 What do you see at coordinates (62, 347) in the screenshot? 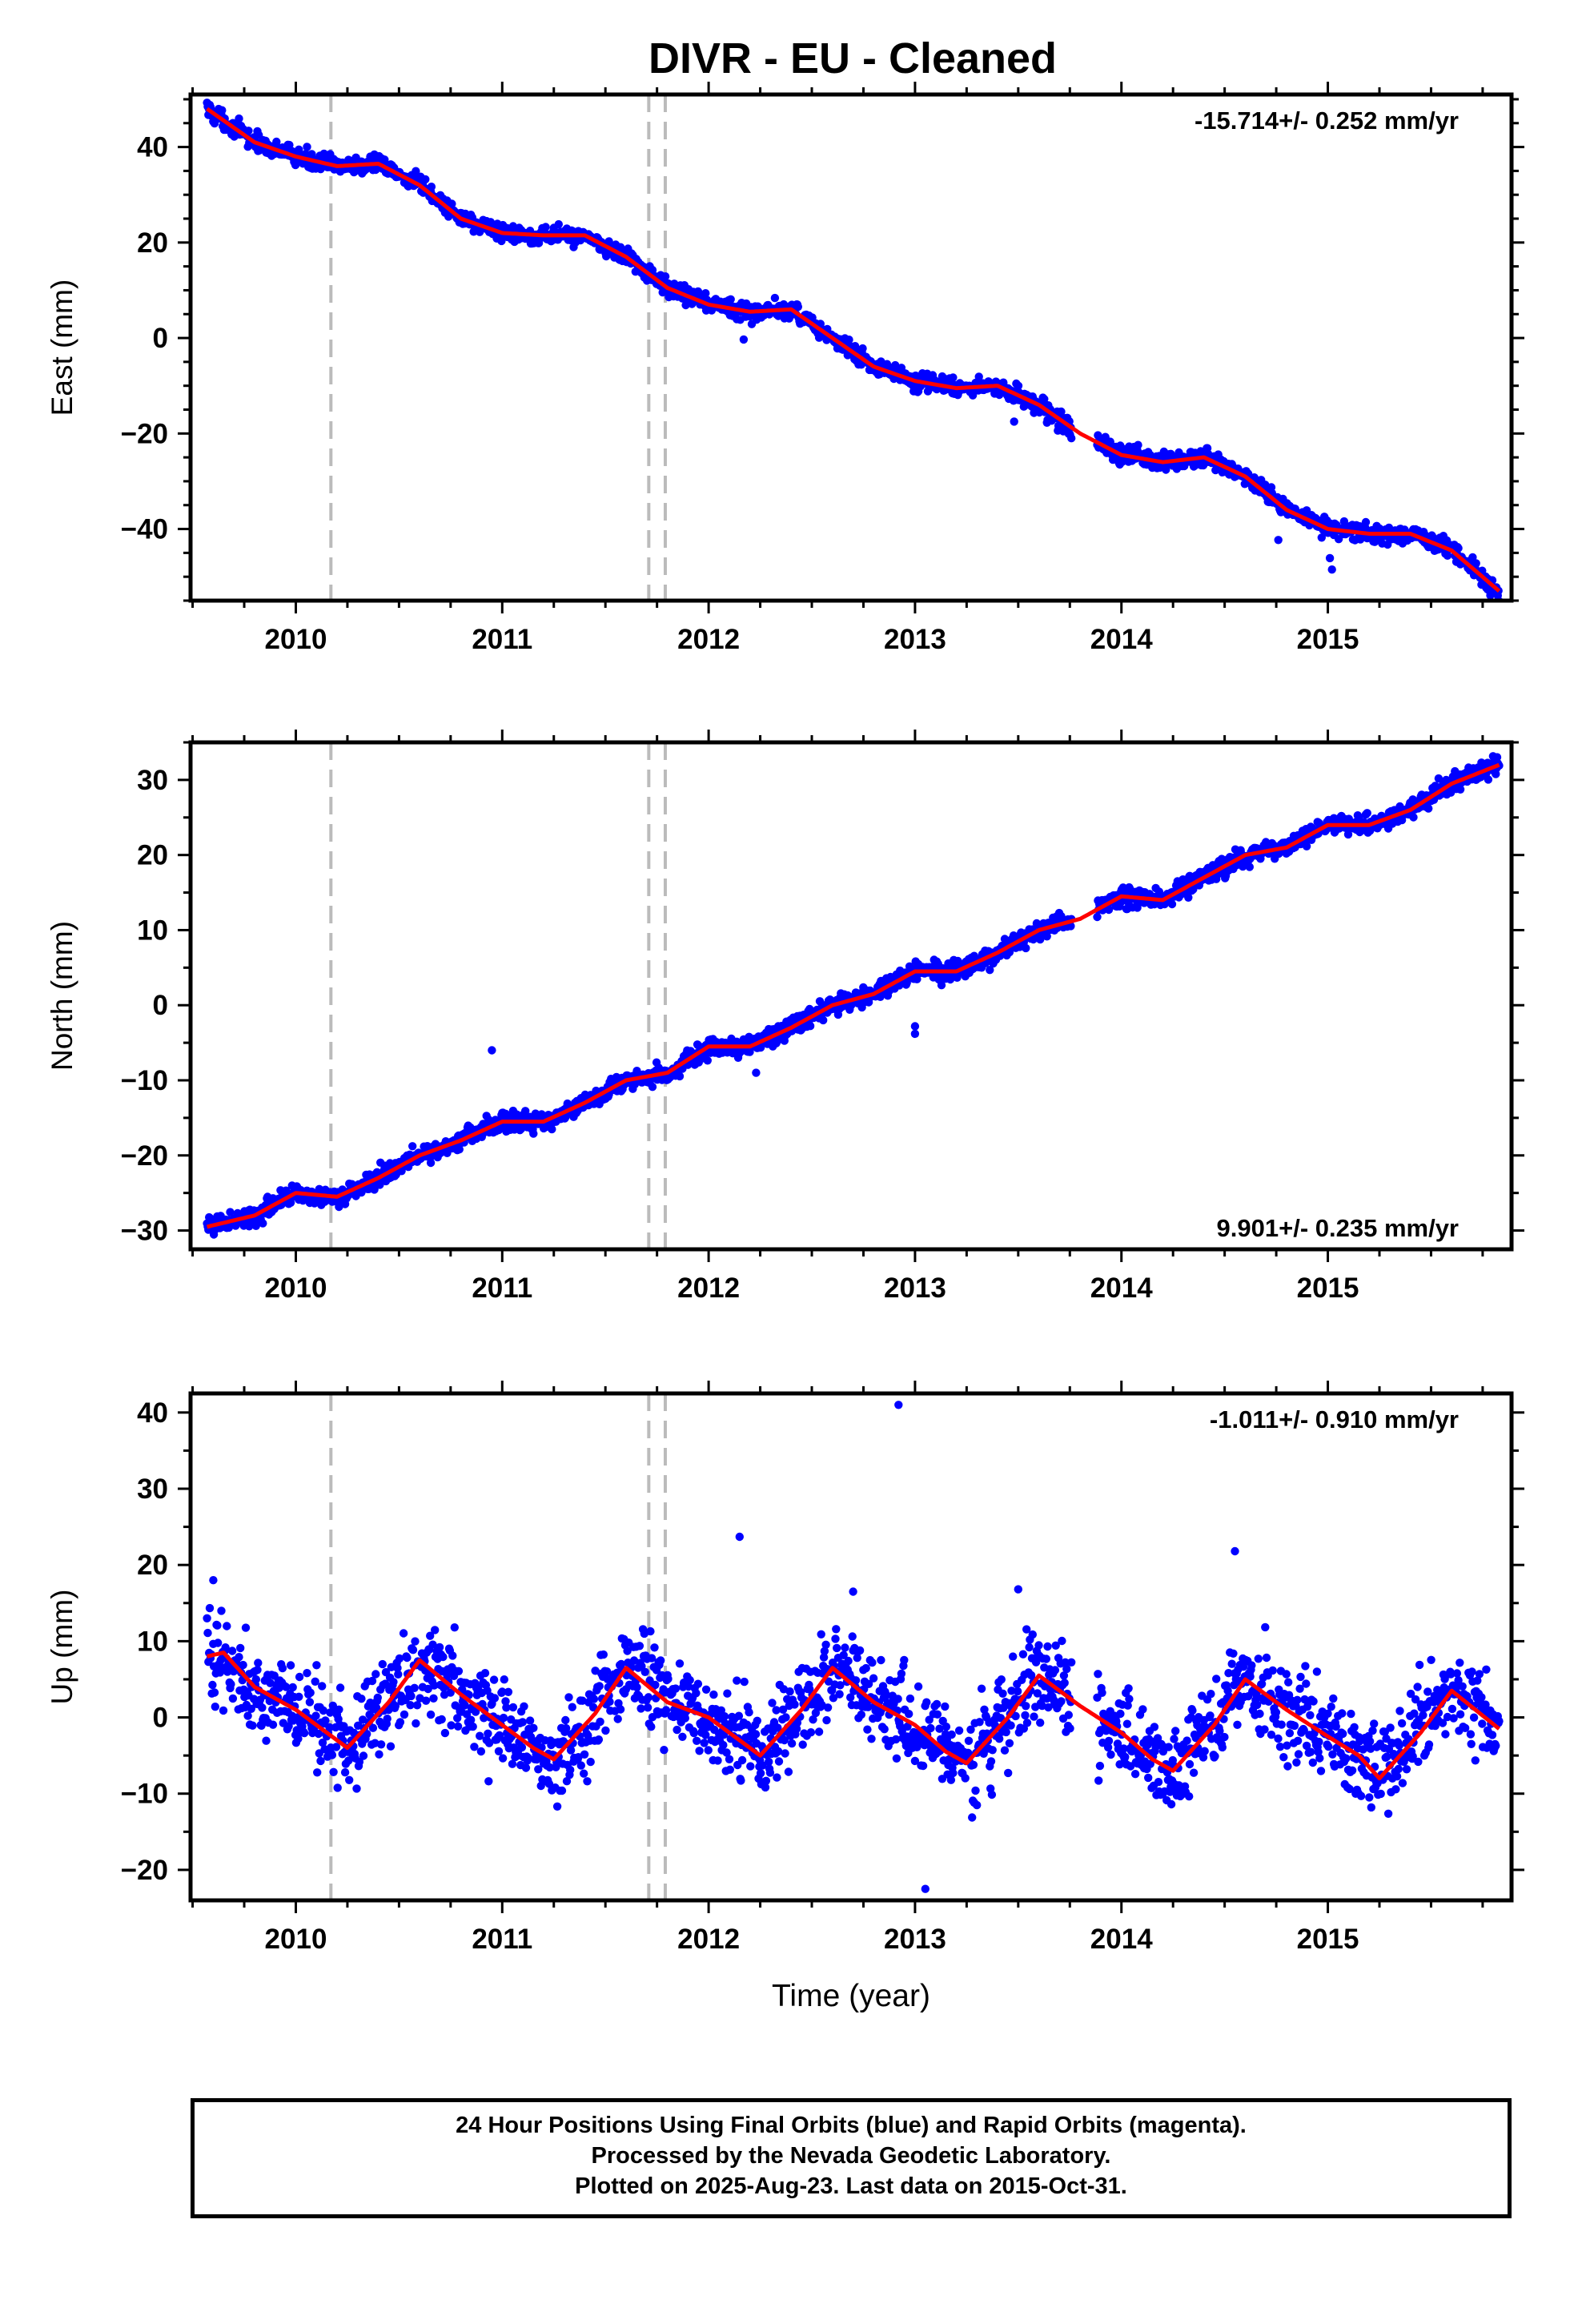
I see `y-axis-label: East (mm)` at bounding box center [62, 347].